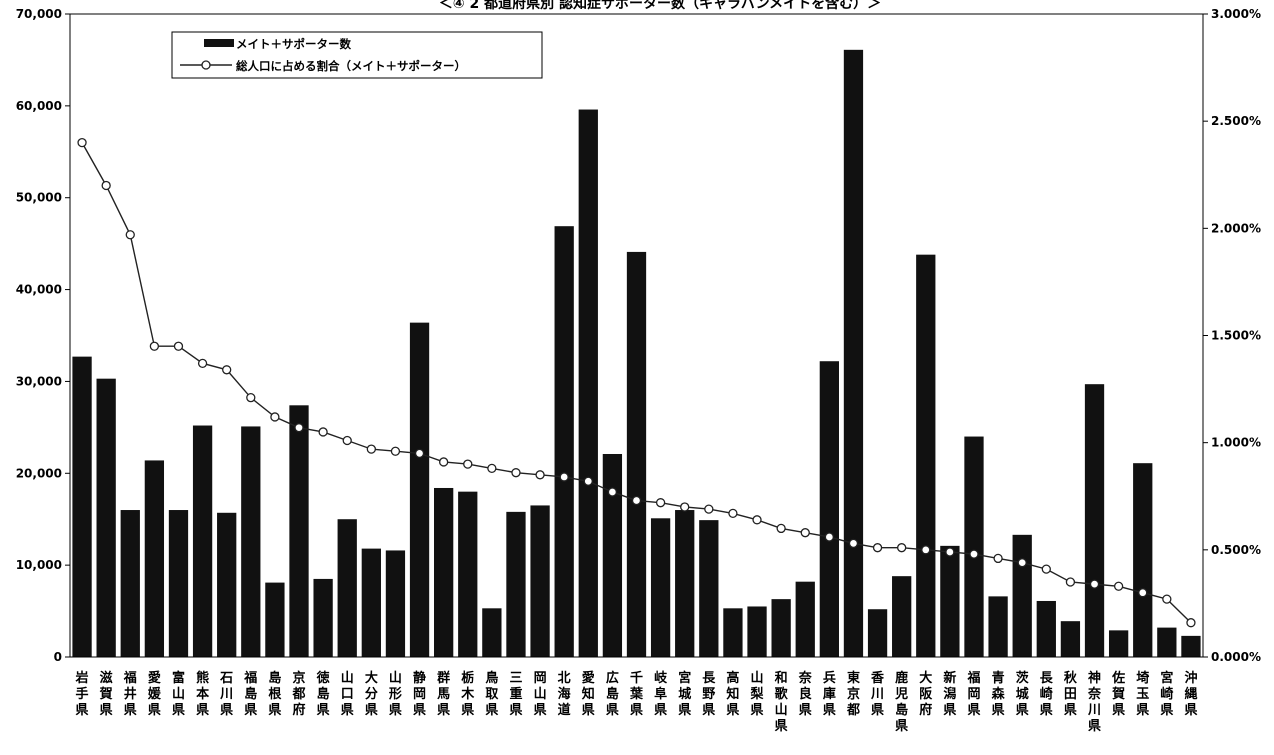 This screenshot has height=755, width=1274. Describe the element at coordinates (58, 657) in the screenshot. I see `y-tick-label: 0` at that location.